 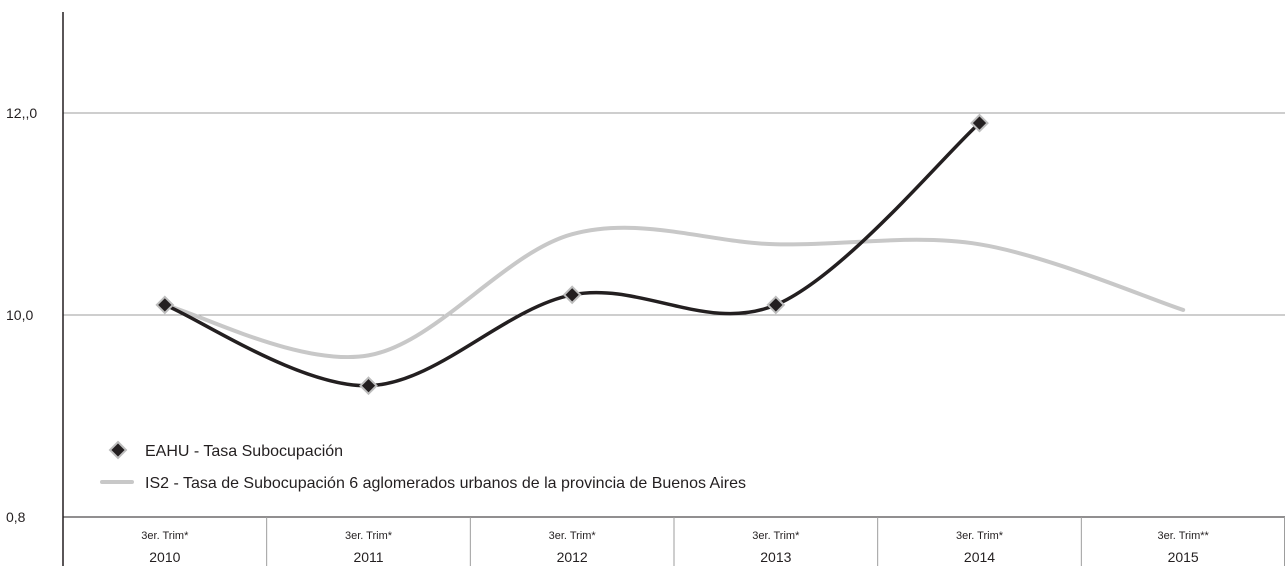 I want to click on y-tick-label: 0,8, so click(x=16, y=517).